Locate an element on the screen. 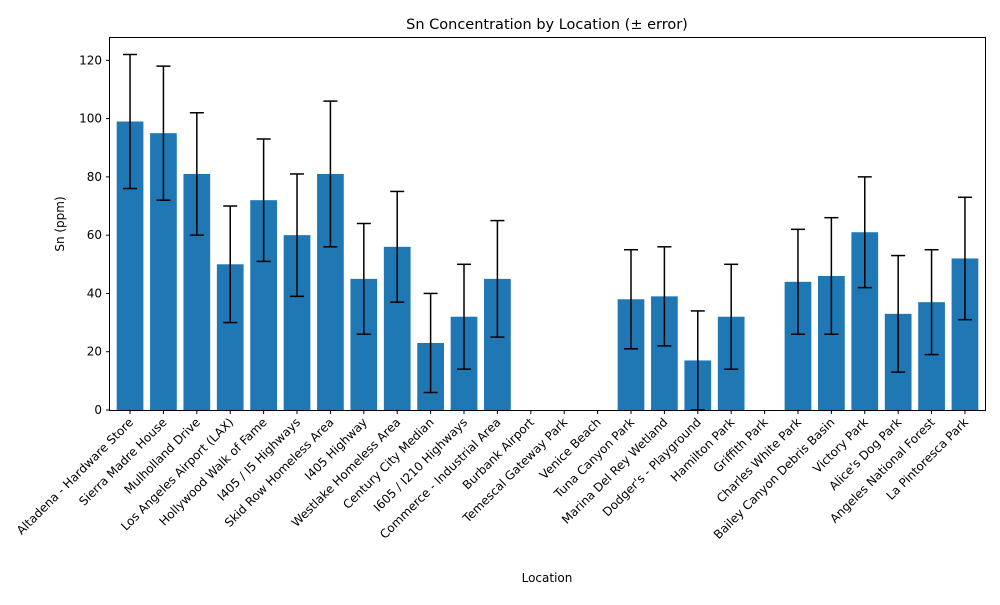  y-tick-label: 100 is located at coordinates (90, 119).